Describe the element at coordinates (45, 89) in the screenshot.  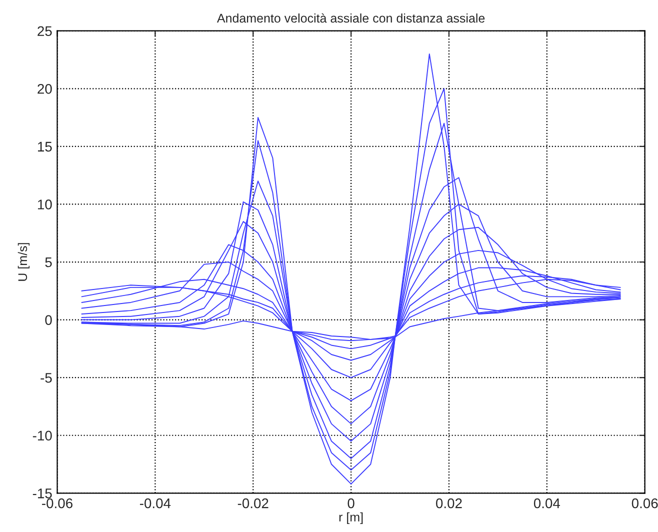
I see `y-tick-label: 20` at that location.